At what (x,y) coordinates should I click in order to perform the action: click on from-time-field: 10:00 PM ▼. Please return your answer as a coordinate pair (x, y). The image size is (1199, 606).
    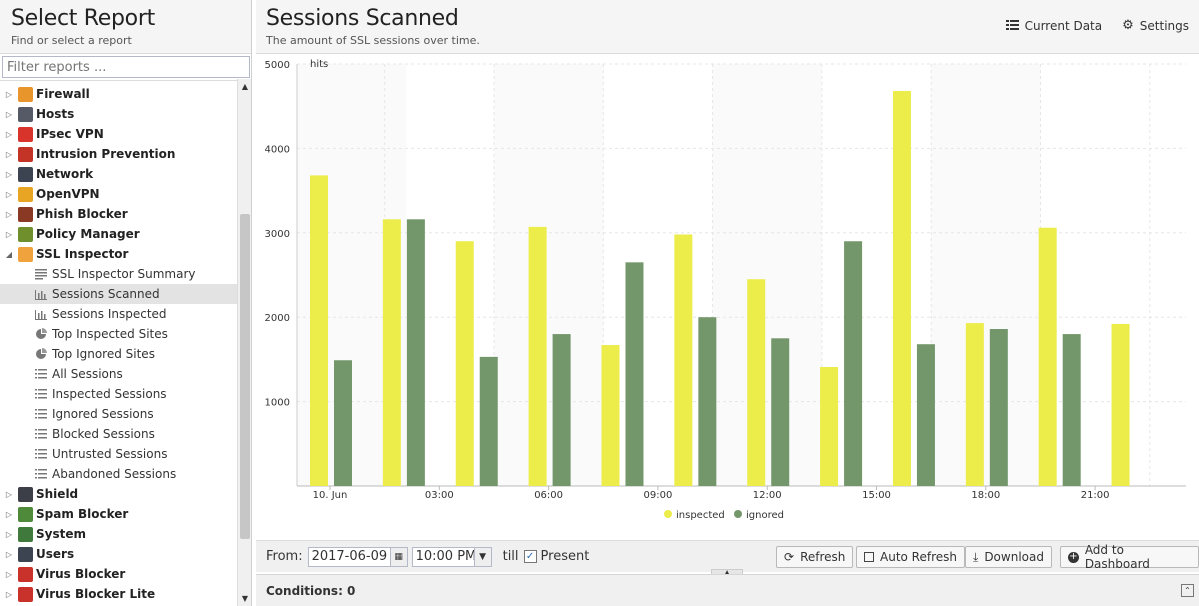
    Looking at the image, I should click on (451, 556).